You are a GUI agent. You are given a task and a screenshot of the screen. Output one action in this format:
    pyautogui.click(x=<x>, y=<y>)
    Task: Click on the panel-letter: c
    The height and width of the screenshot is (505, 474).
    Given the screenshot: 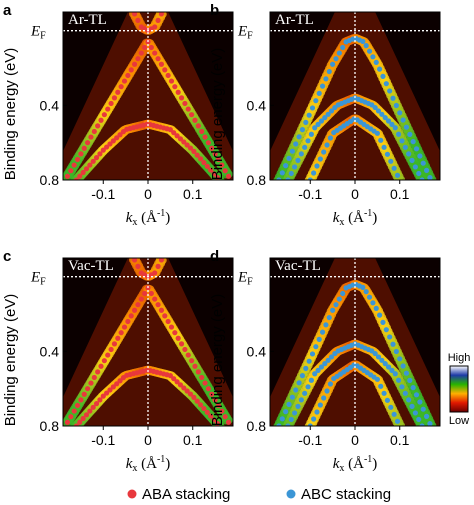 What is the action you would take?
    pyautogui.click(x=7, y=256)
    